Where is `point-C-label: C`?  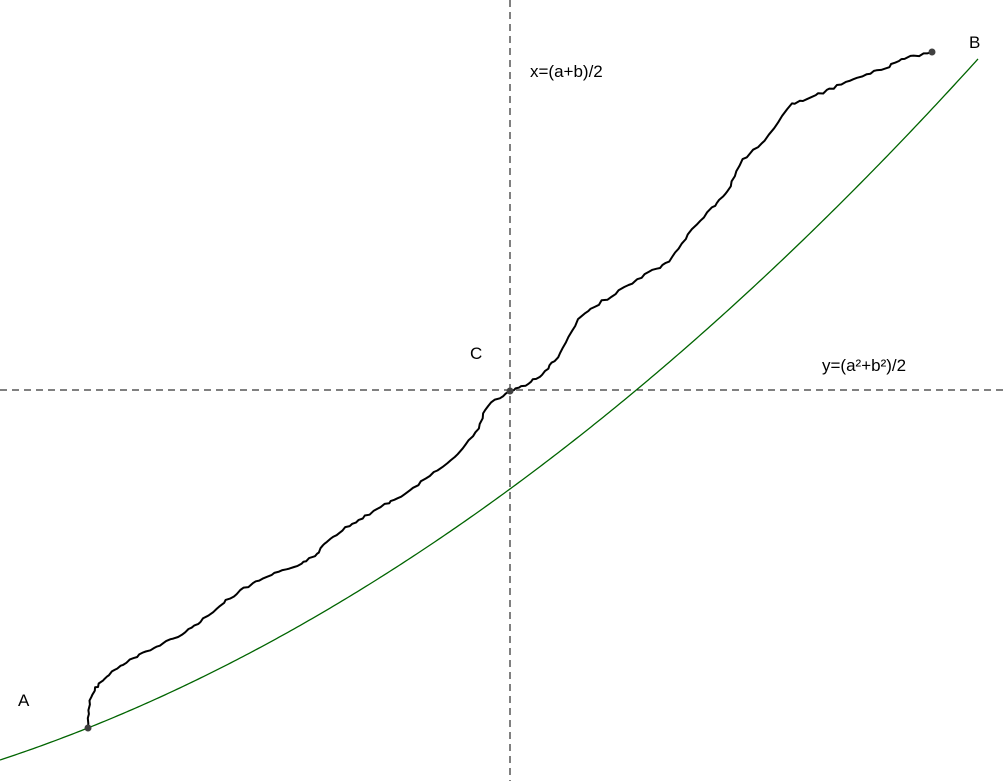 point-C-label: C is located at coordinates (476, 353).